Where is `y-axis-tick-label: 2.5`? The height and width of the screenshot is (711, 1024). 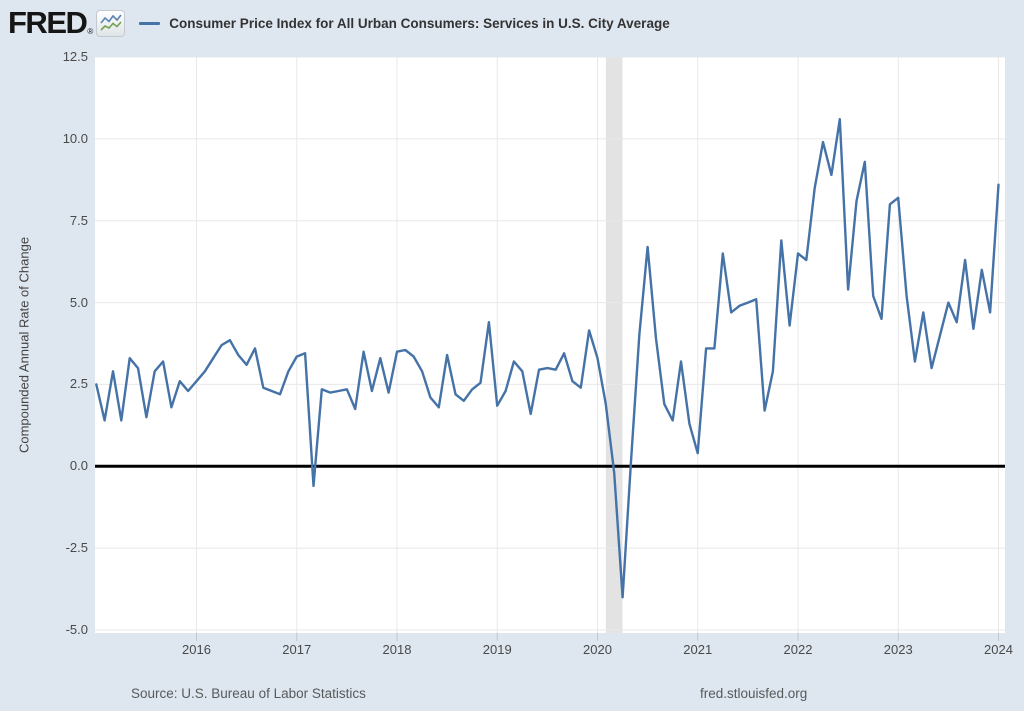
y-axis-tick-label: 2.5 is located at coordinates (78, 384).